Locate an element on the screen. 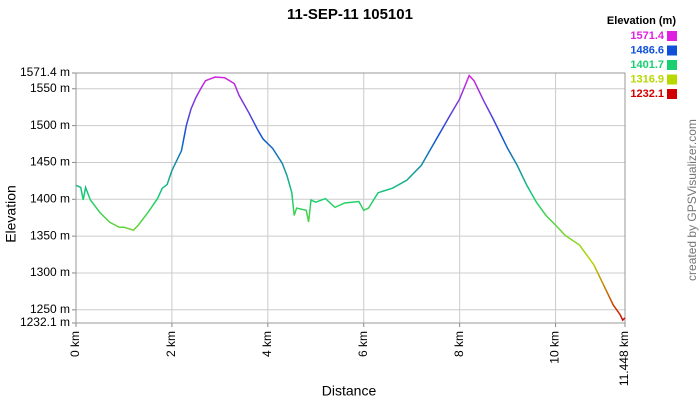 This screenshot has width=700, height=400. legend-label: 1316.9 is located at coordinates (647, 79).